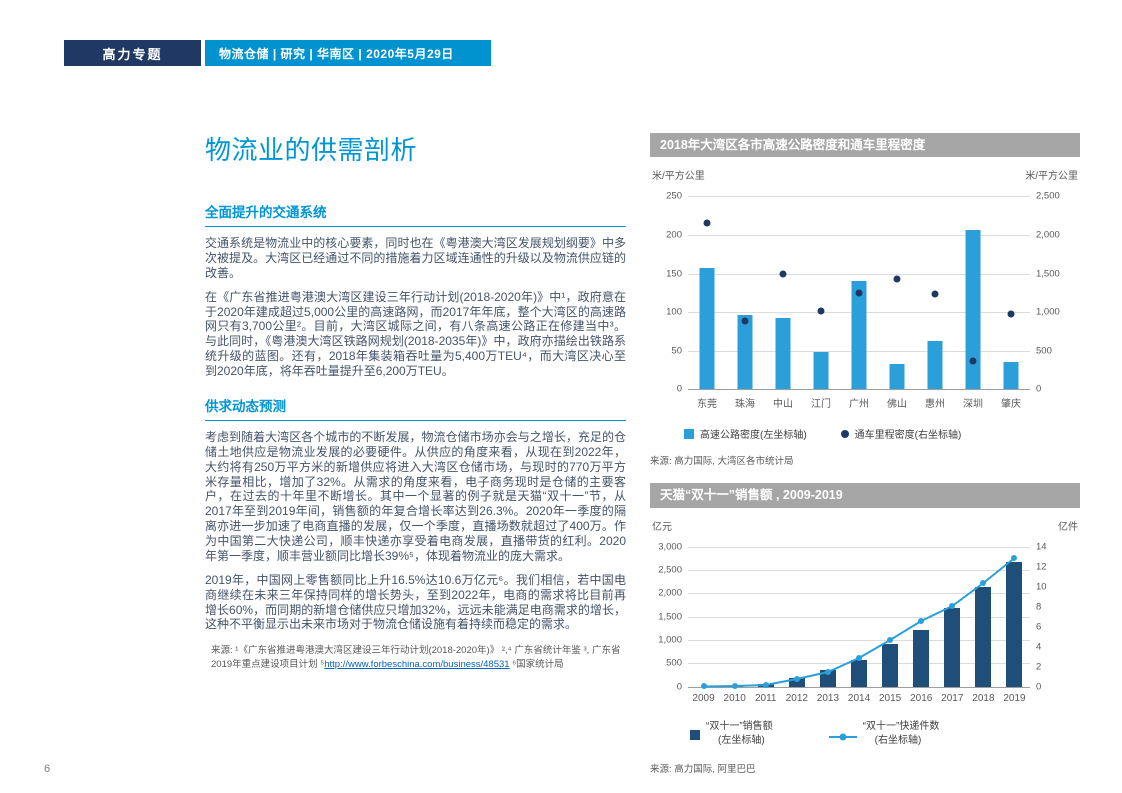 The height and width of the screenshot is (793, 1122). I want to click on y-tick-left: 2,000, so click(670, 593).